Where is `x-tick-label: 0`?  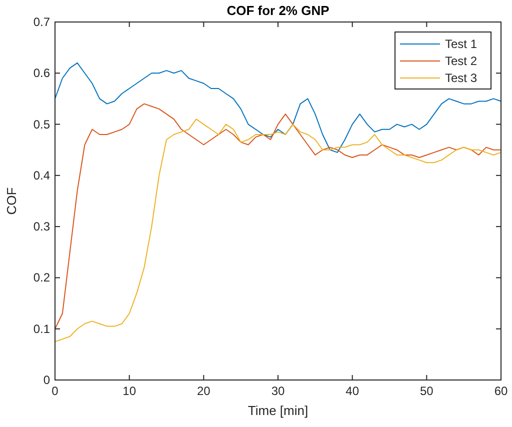 x-tick-label: 0 is located at coordinates (55, 391).